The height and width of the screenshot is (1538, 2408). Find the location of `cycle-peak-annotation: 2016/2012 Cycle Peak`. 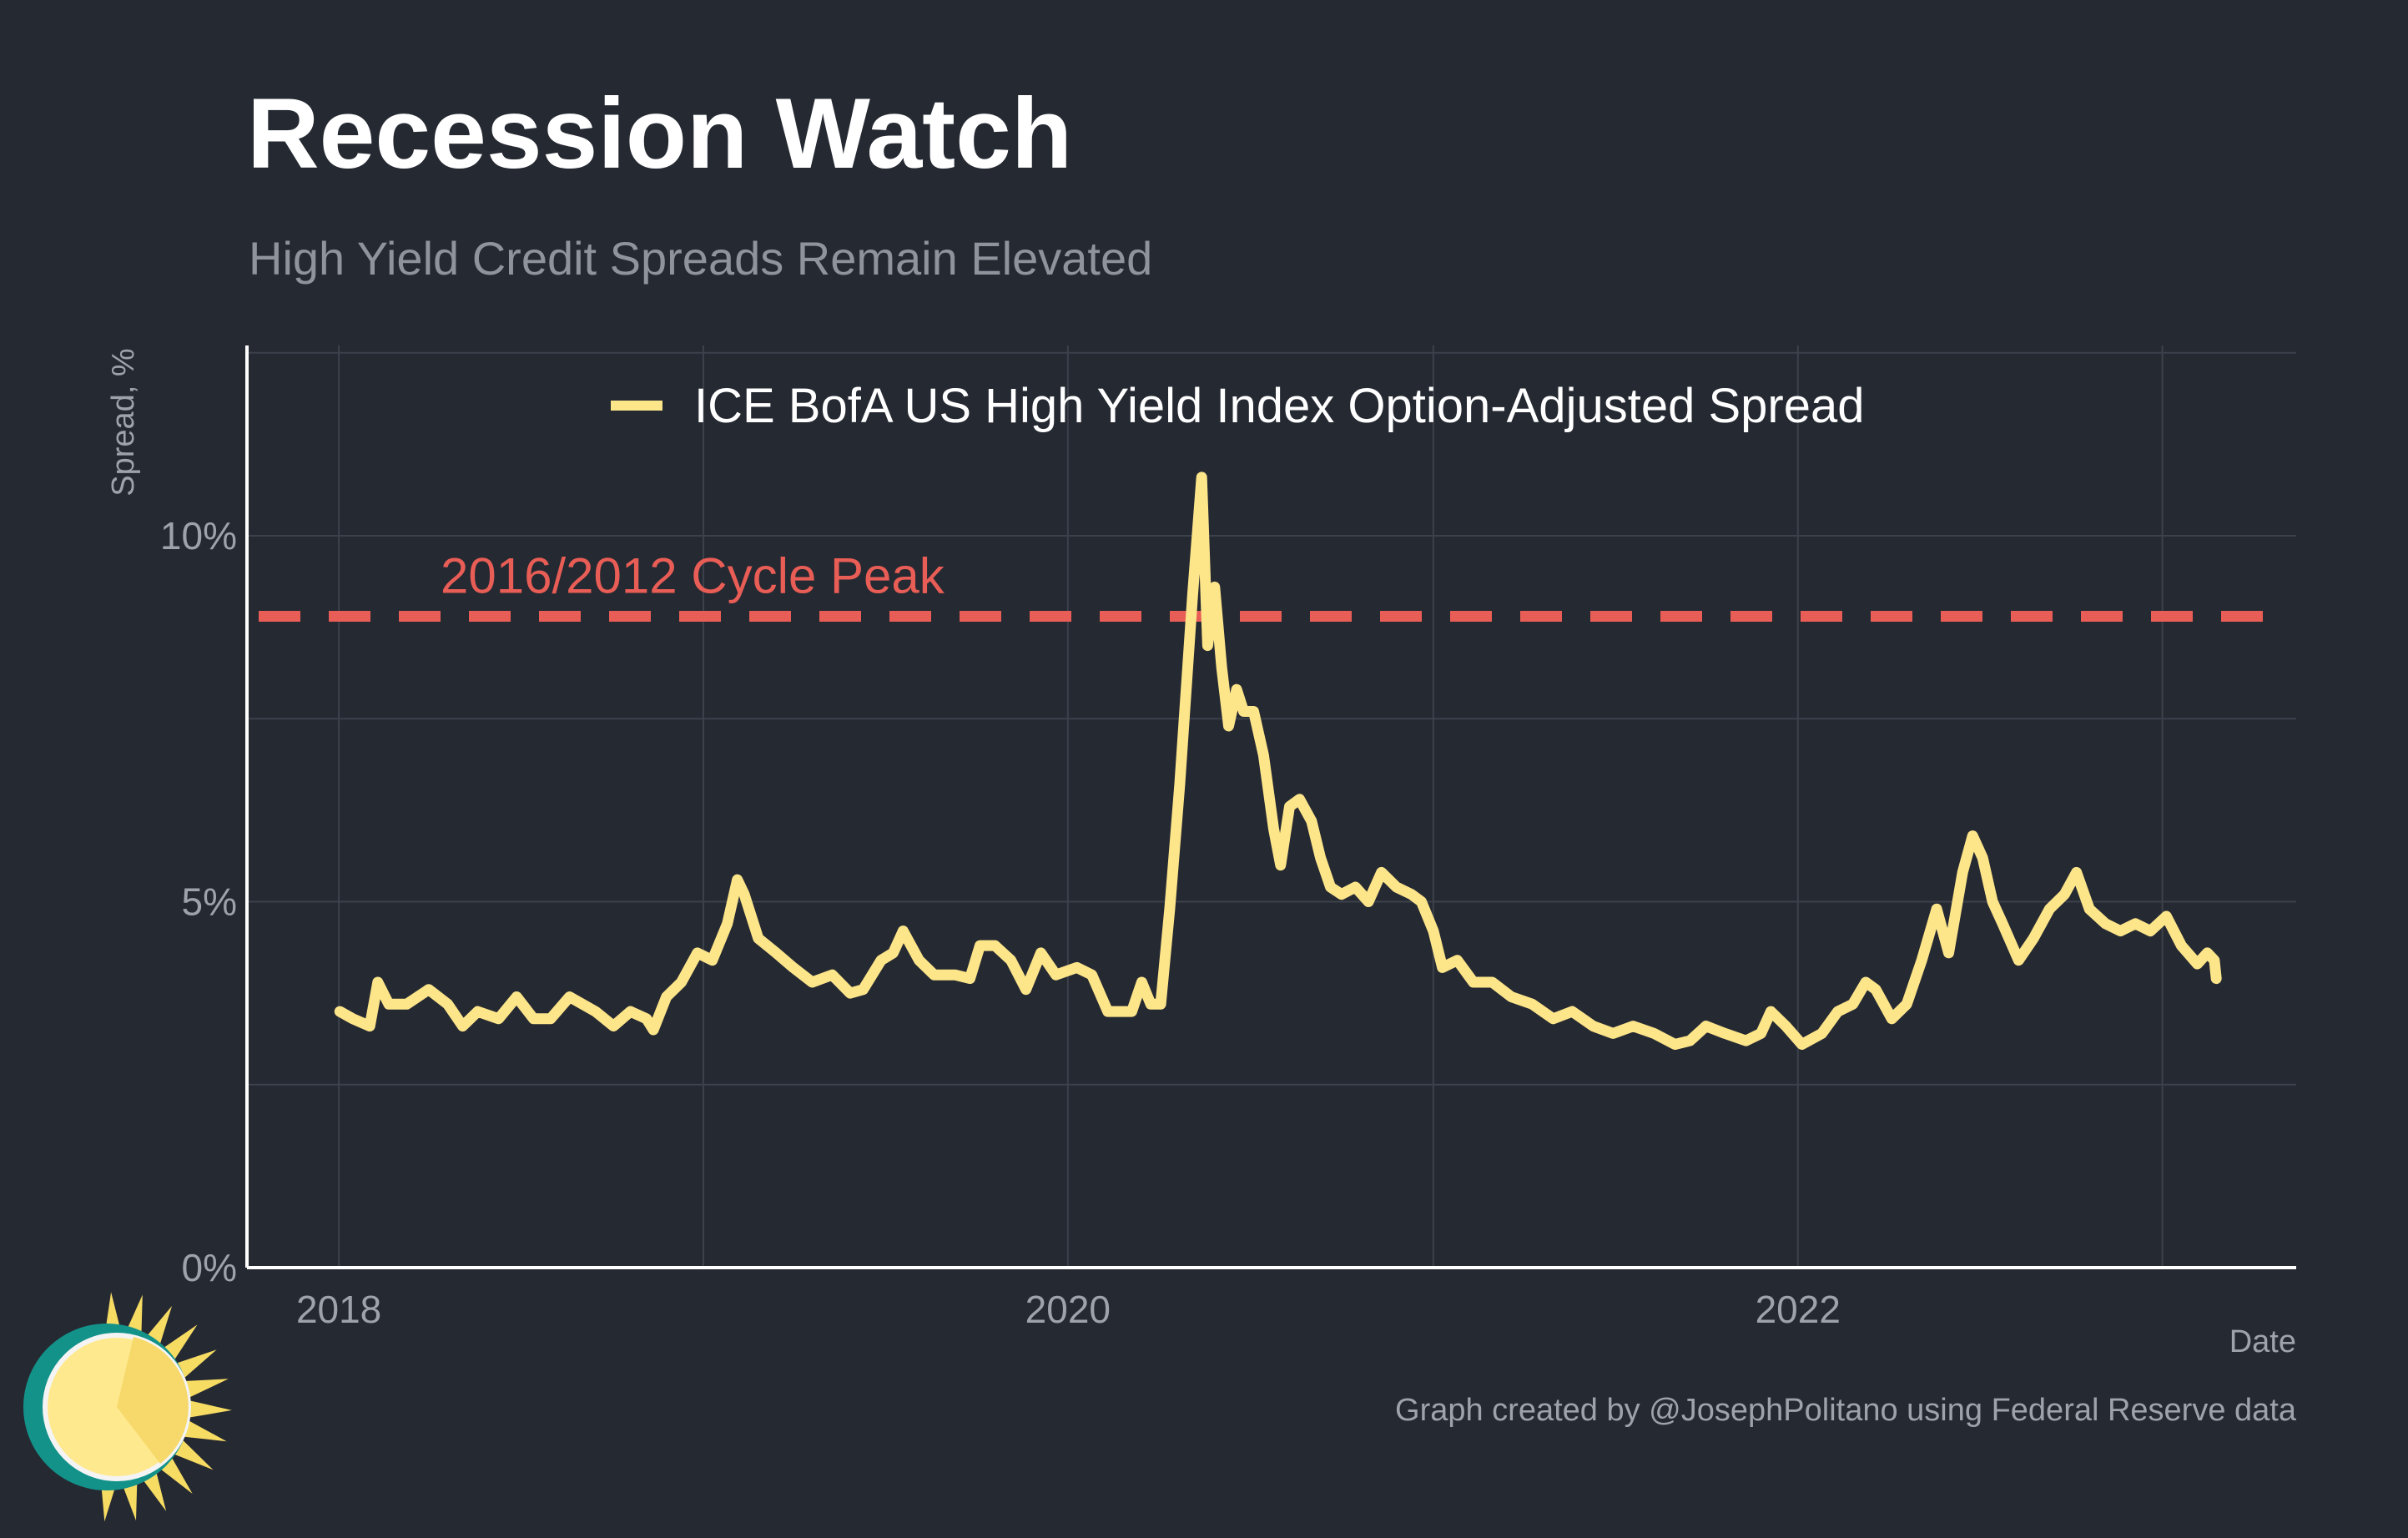

cycle-peak-annotation: 2016/2012 Cycle Peak is located at coordinates (693, 575).